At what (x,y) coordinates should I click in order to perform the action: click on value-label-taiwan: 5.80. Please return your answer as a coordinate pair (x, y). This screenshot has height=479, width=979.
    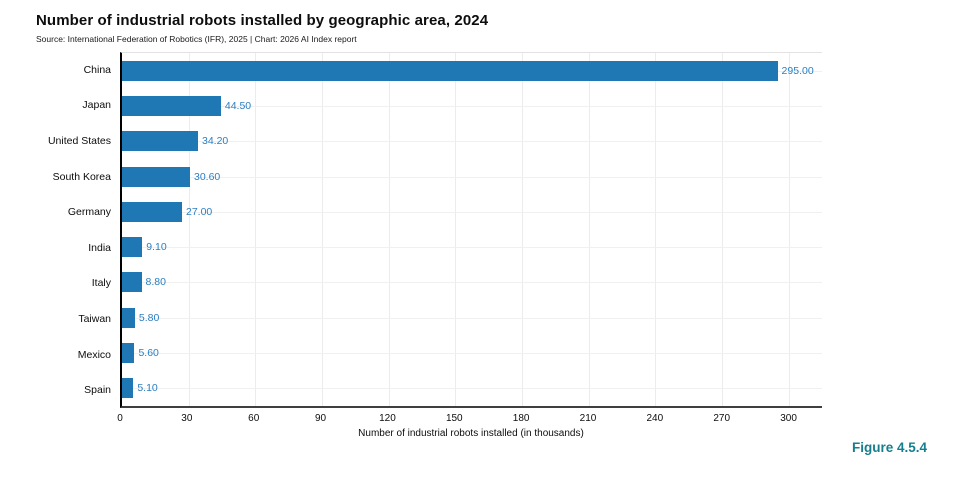
    Looking at the image, I should click on (149, 317).